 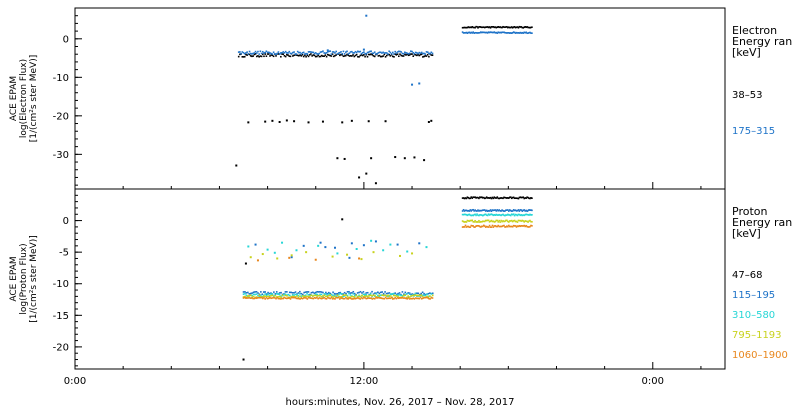 What do you see at coordinates (757, 335) in the screenshot?
I see `proton-legend-entry: 795–1193` at bounding box center [757, 335].